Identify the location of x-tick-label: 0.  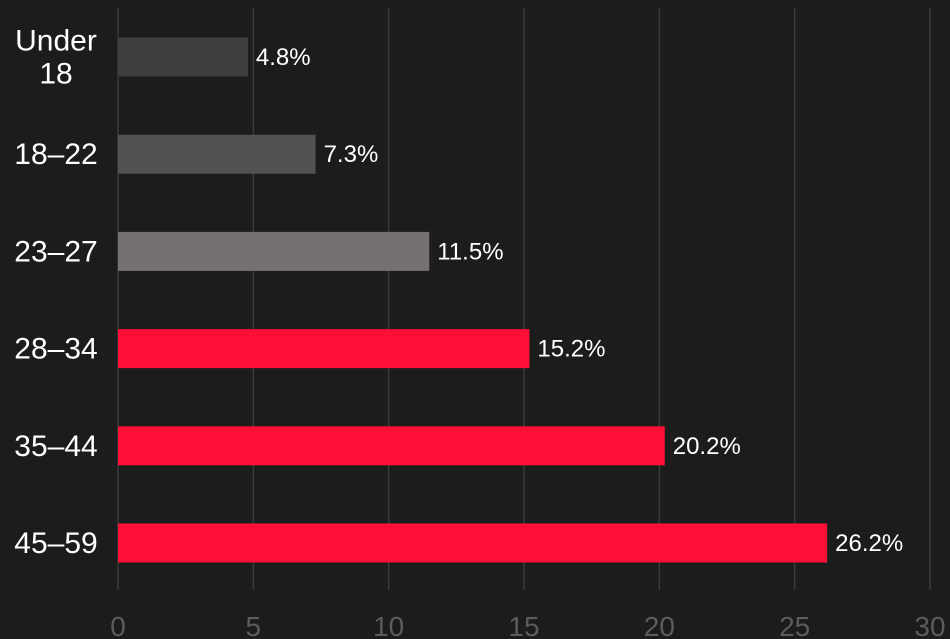
(118, 625).